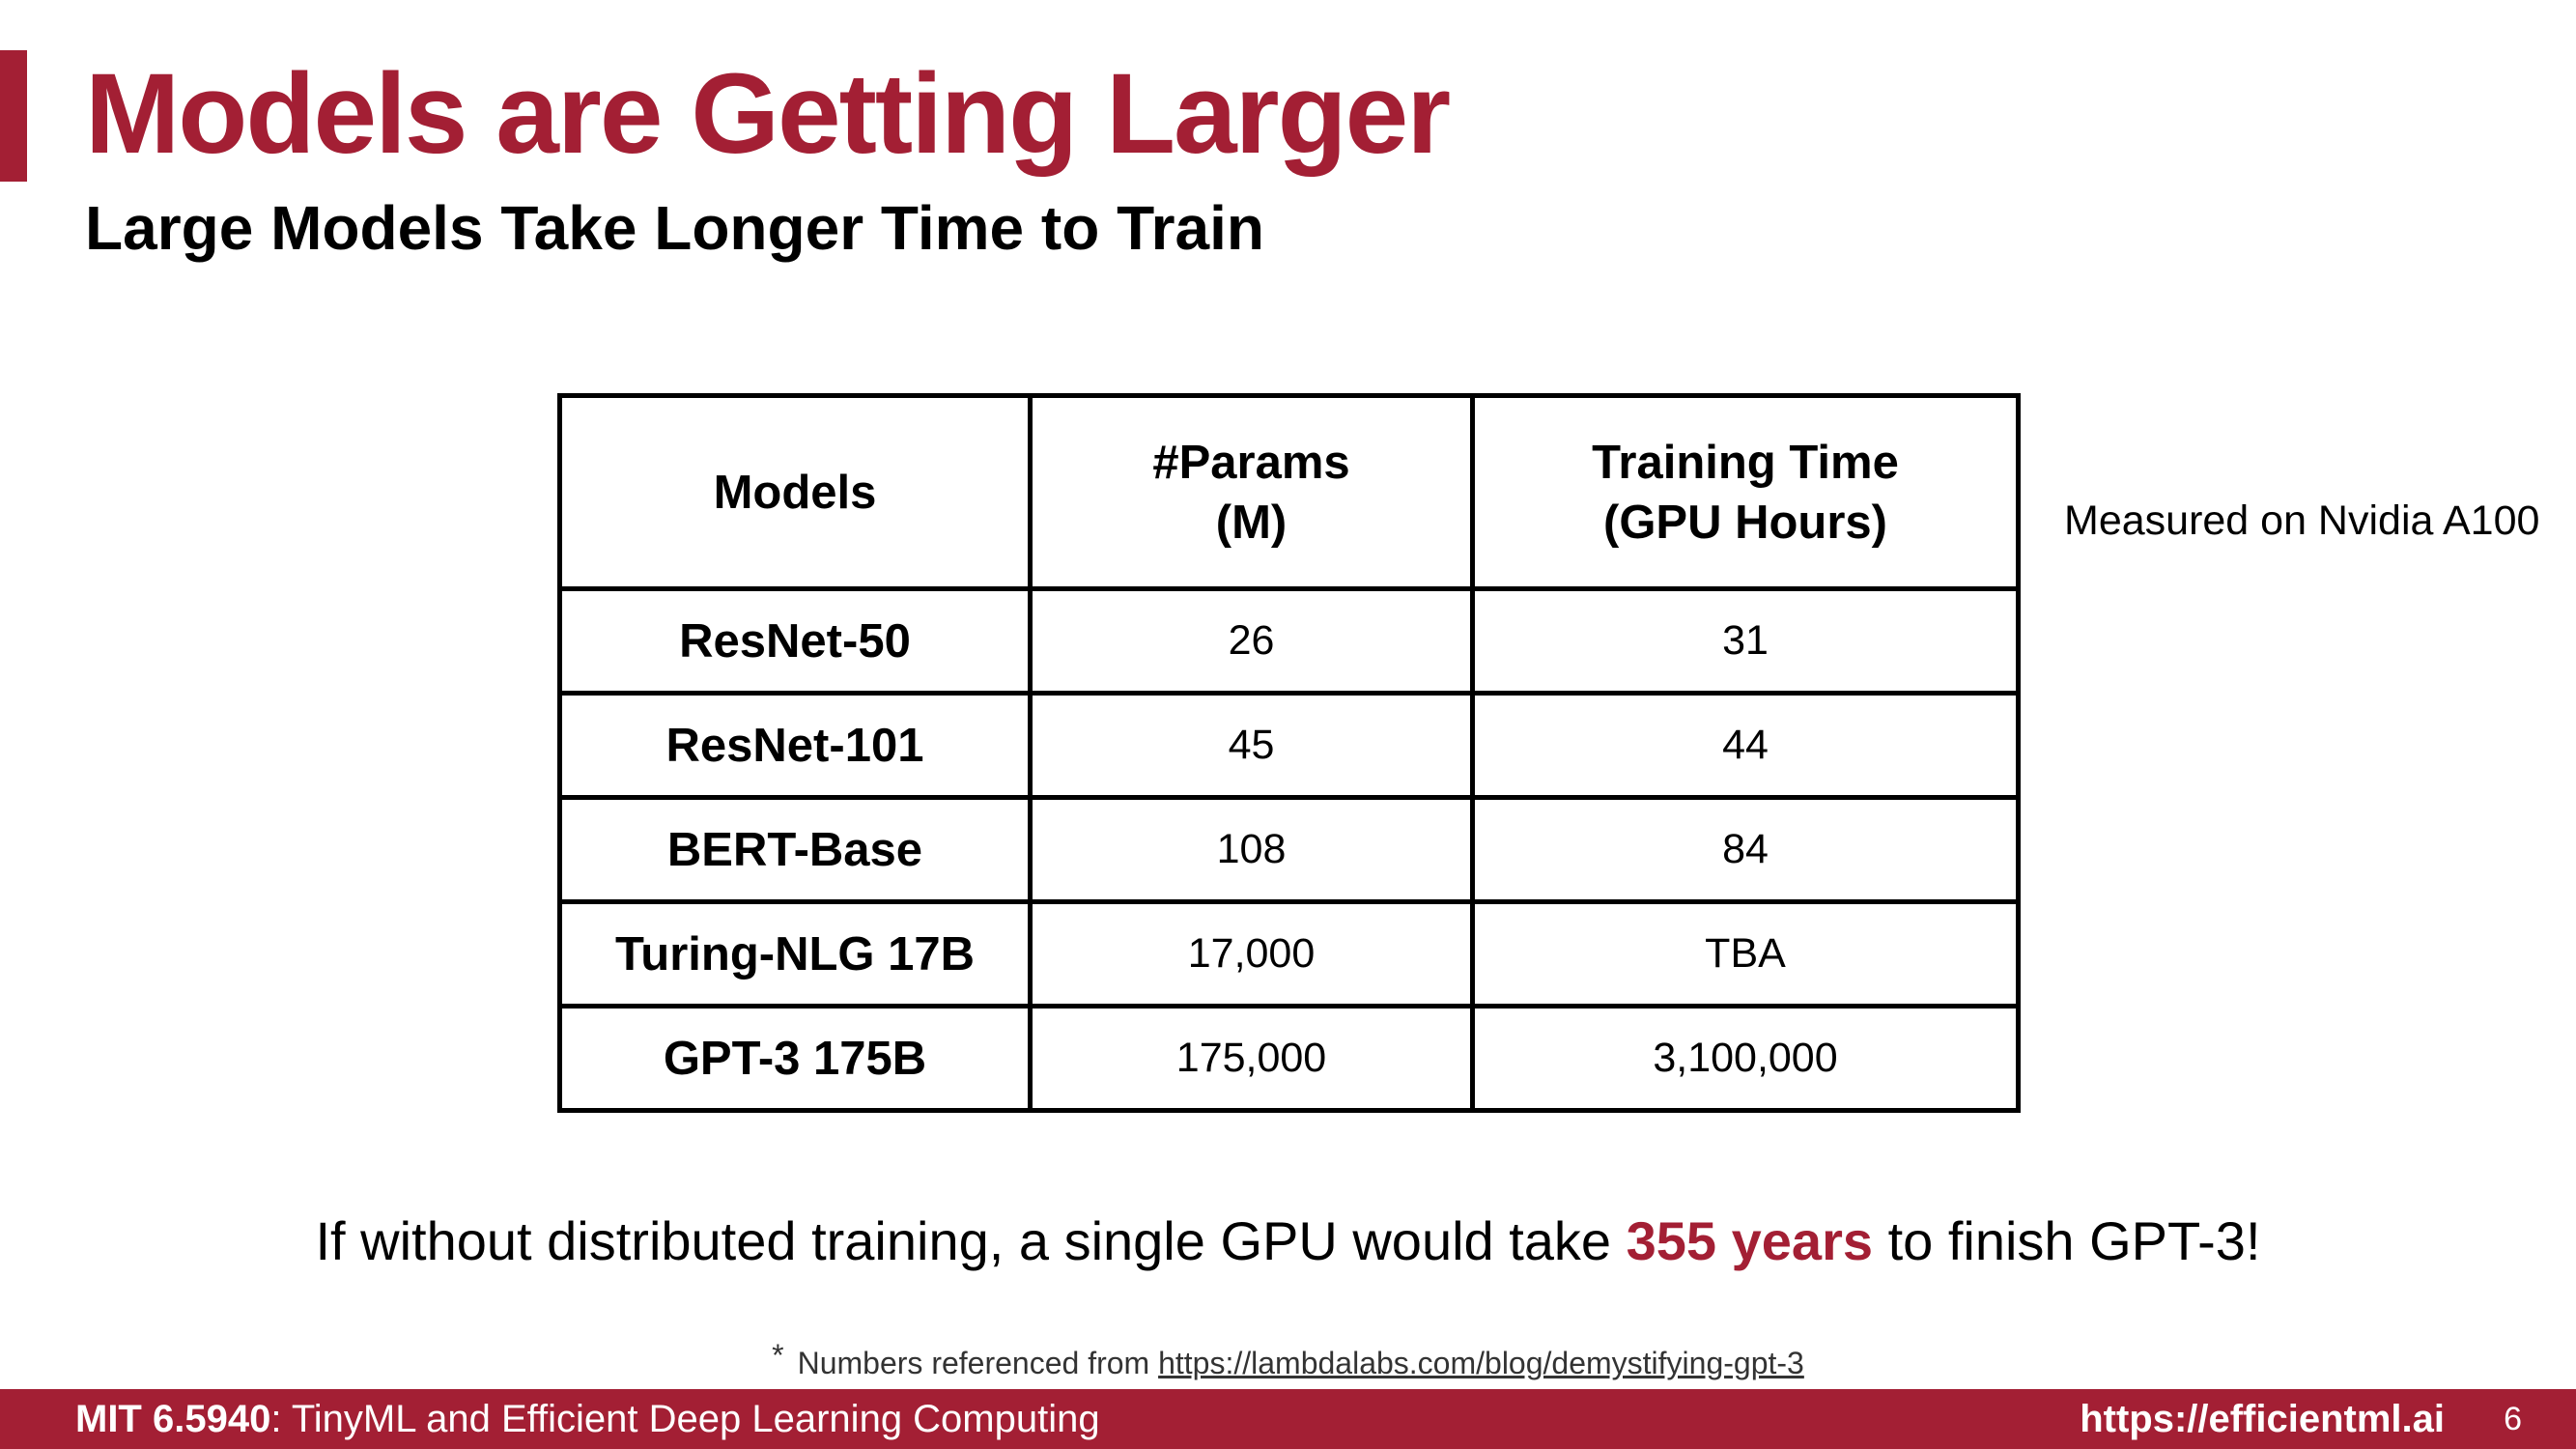  I want to click on table-row: ResNet-101 45 44, so click(1289, 745).